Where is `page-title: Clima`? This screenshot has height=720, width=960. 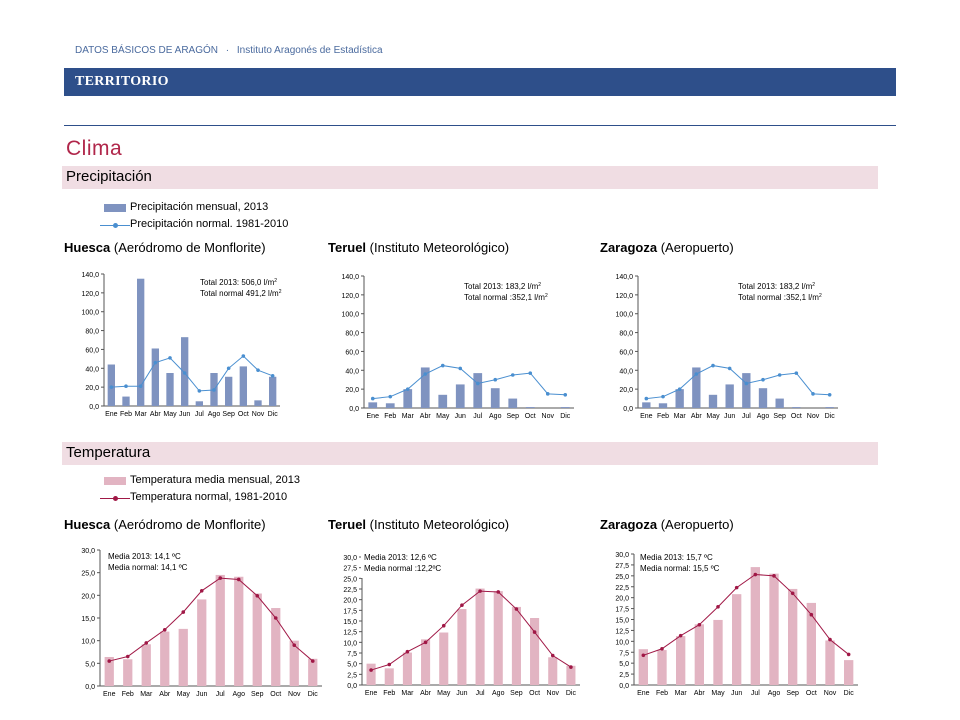
page-title: Clima is located at coordinates (94, 148).